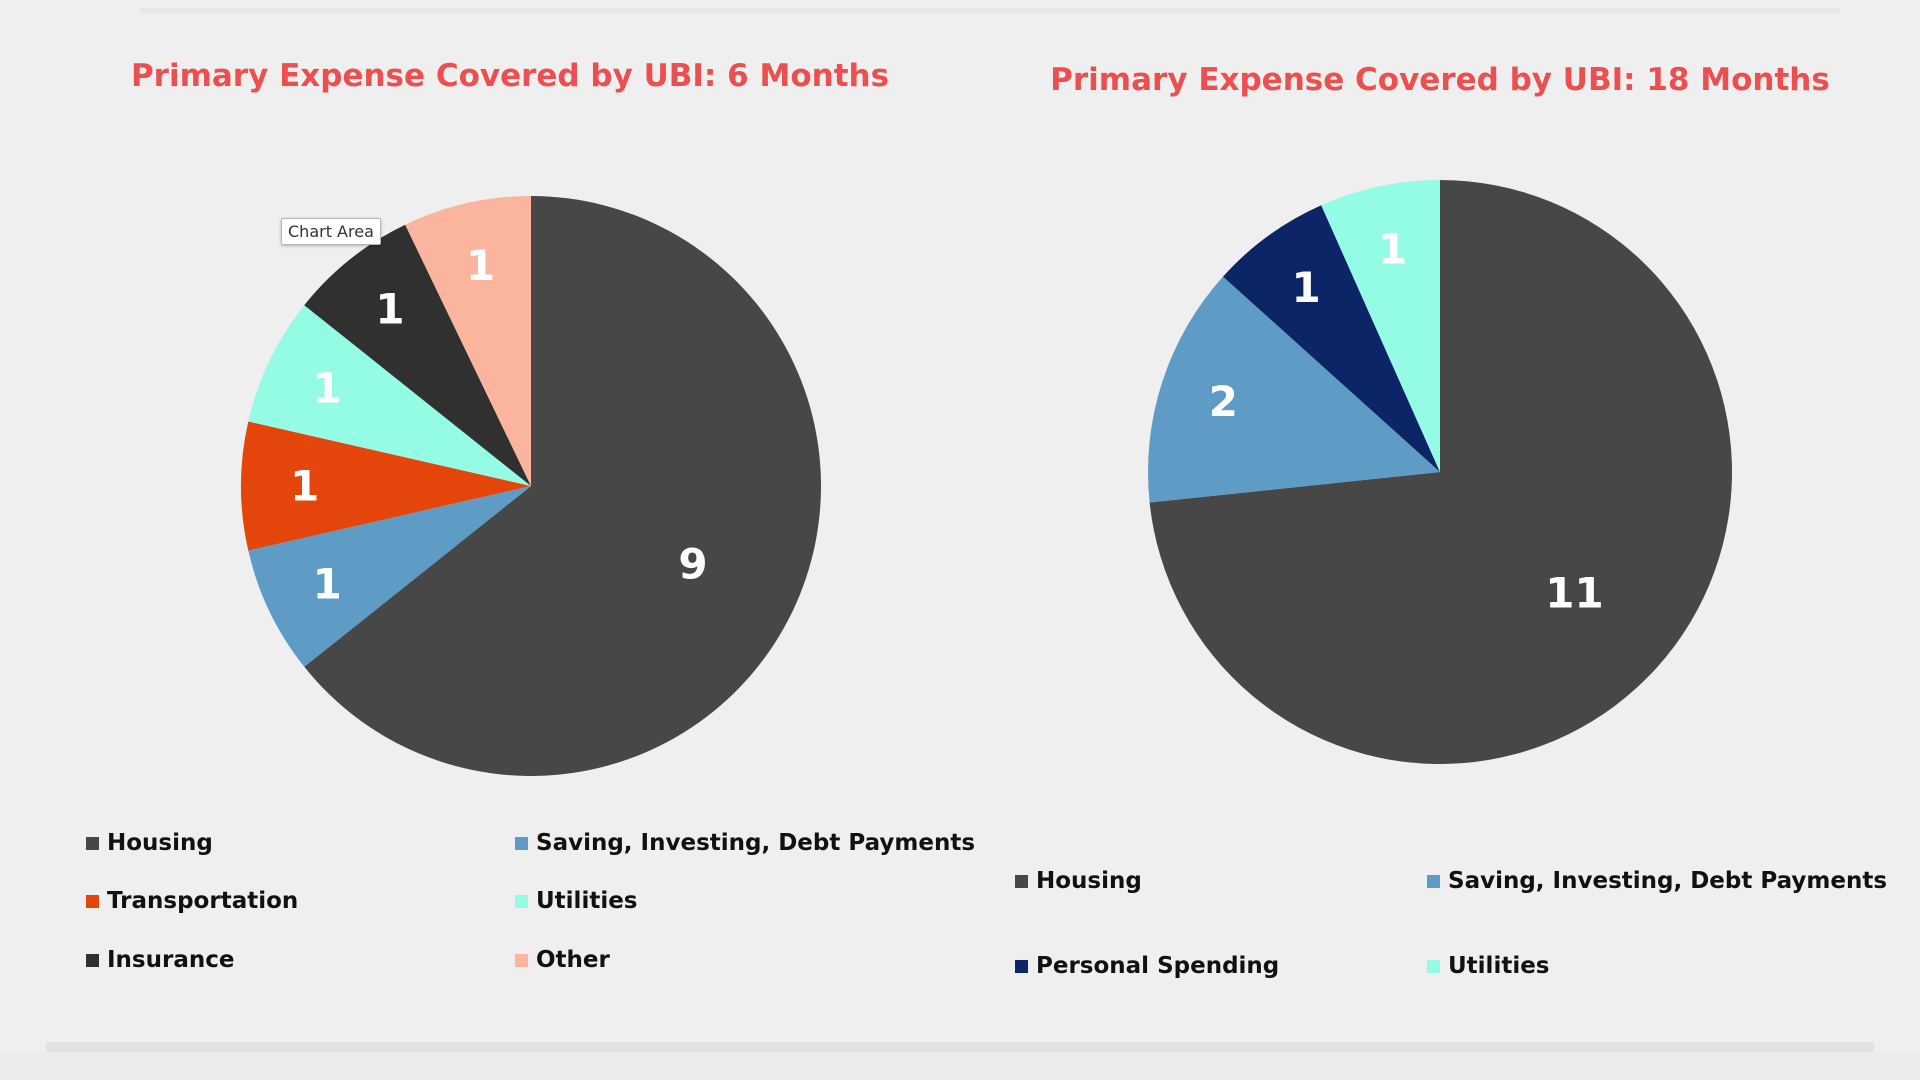 The height and width of the screenshot is (1080, 1920). I want to click on pie-slice-left-housing, so click(562, 486).